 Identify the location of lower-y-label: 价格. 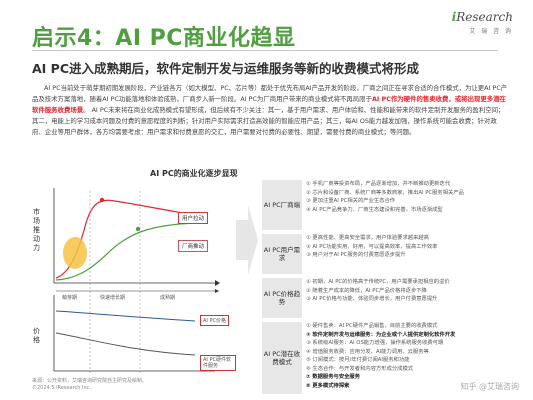
(36, 335).